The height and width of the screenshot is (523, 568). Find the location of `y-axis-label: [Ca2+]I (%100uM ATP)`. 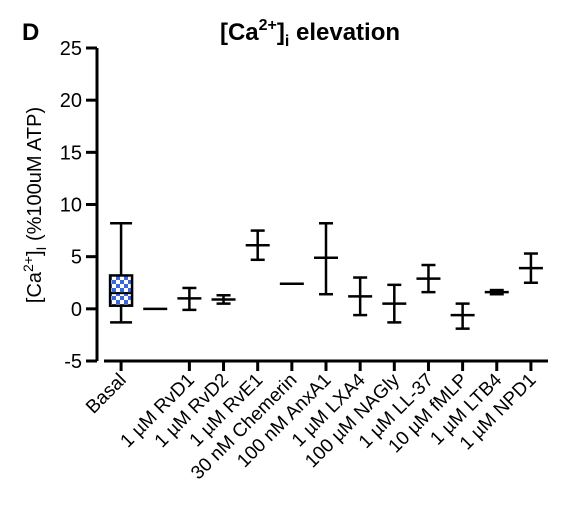

y-axis-label: [Ca2+]I (%100uM ATP) is located at coordinates (34, 205).